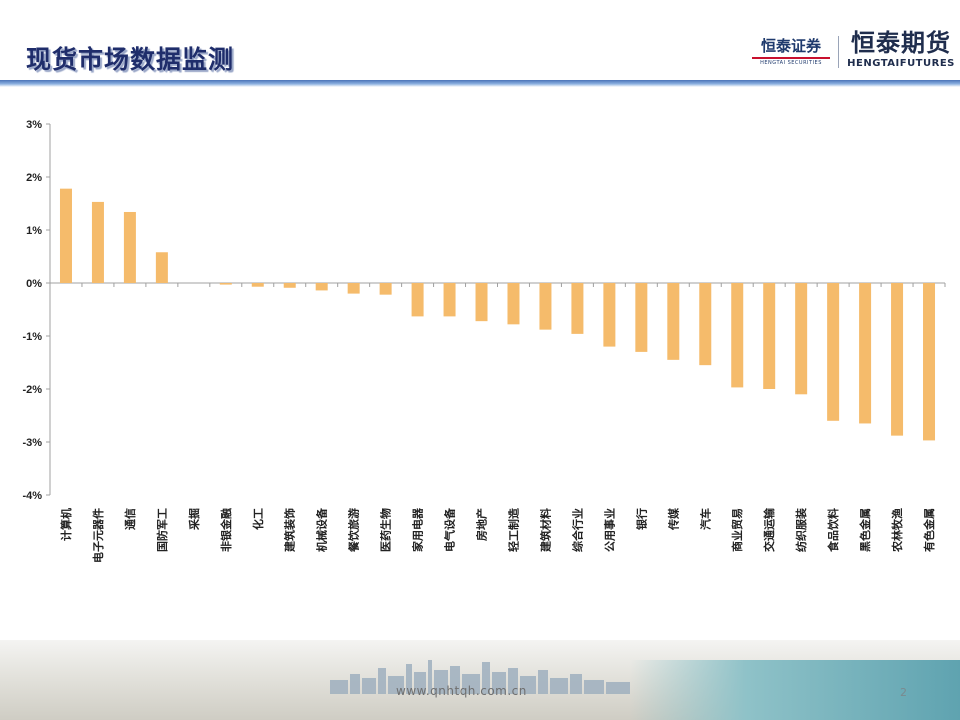 Image resolution: width=960 pixels, height=720 pixels. I want to click on x-tick-label: 农林牧渔, so click(897, 530).